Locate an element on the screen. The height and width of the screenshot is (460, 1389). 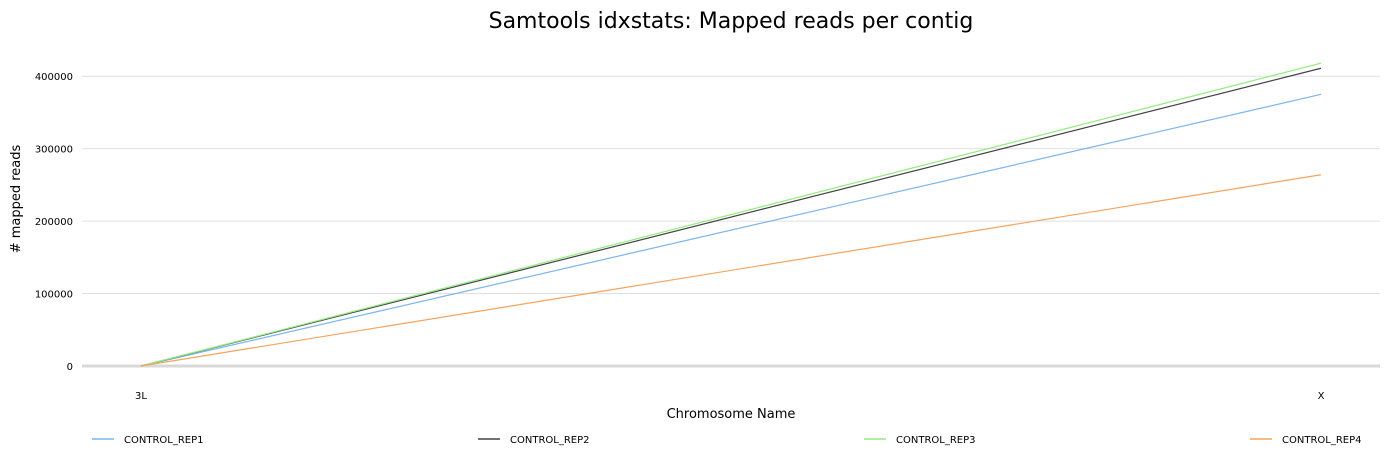
y-tick-label: 100000 is located at coordinates (54, 295).